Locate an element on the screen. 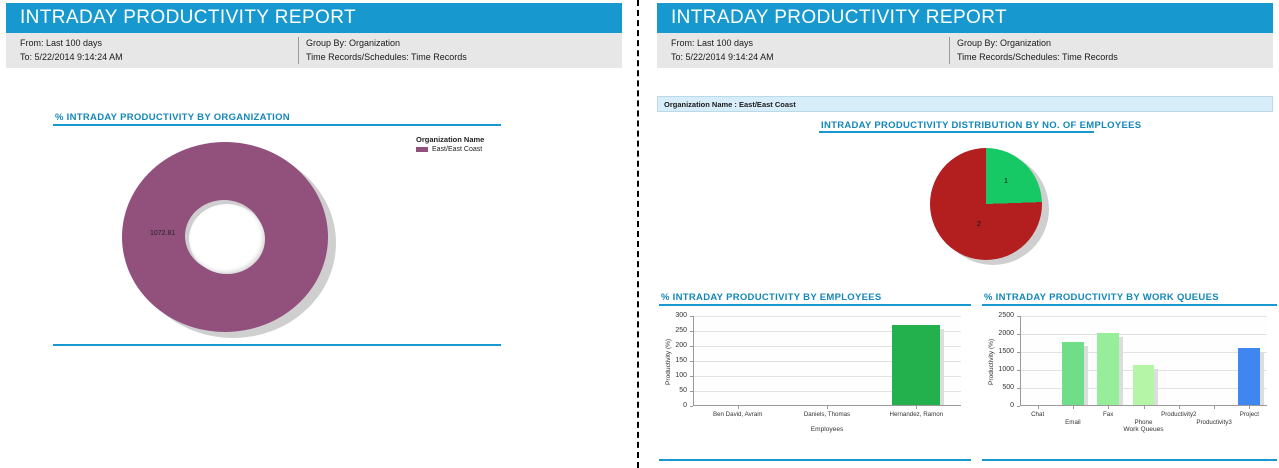 This screenshot has height=468, width=1279. x-axis-tick-label: Fax is located at coordinates (1108, 414).